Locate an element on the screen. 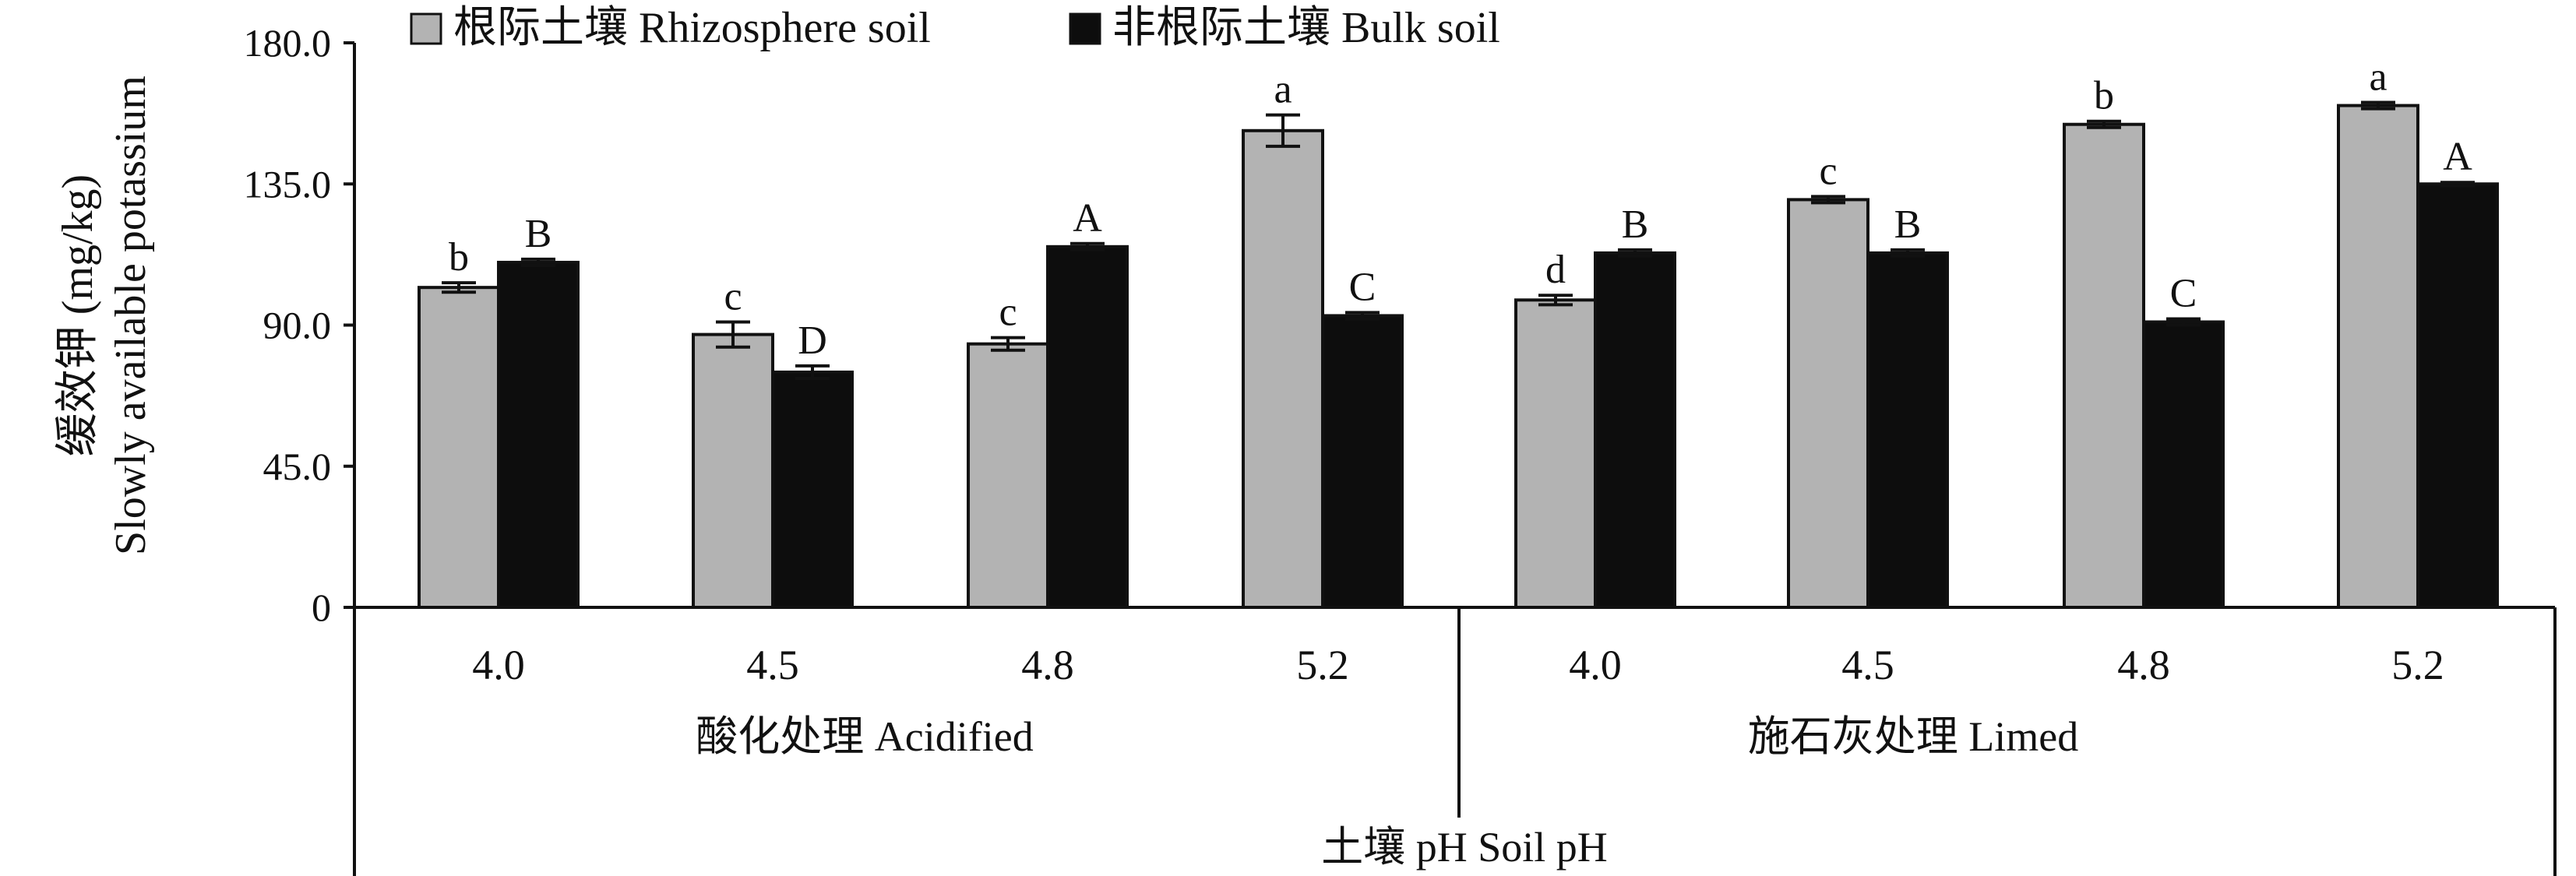 This screenshot has width=2576, height=876. y-tick-label: 0 is located at coordinates (322, 607).